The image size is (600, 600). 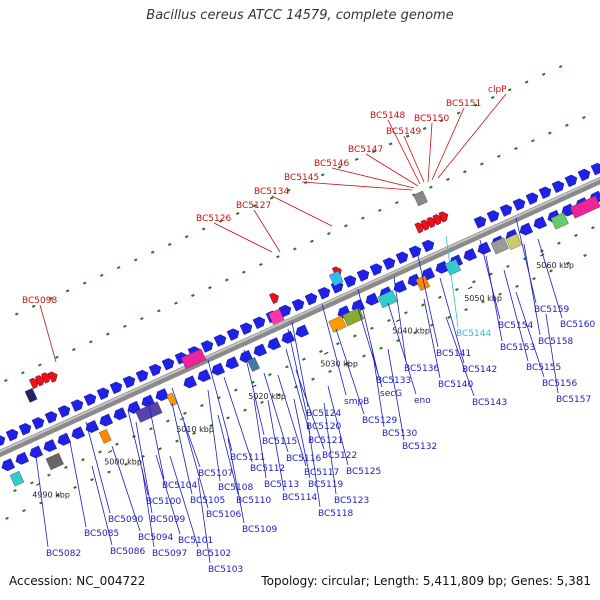 What do you see at coordinates (363, 472) in the screenshot?
I see `gene-label-bc5125: BC5125` at bounding box center [363, 472].